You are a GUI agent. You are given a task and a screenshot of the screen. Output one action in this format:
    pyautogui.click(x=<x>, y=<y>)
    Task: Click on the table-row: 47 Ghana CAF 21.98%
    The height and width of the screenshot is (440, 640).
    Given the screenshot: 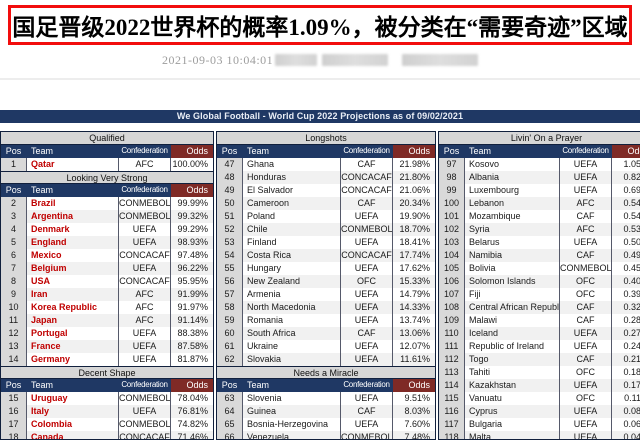 What is the action you would take?
    pyautogui.click(x=326, y=164)
    